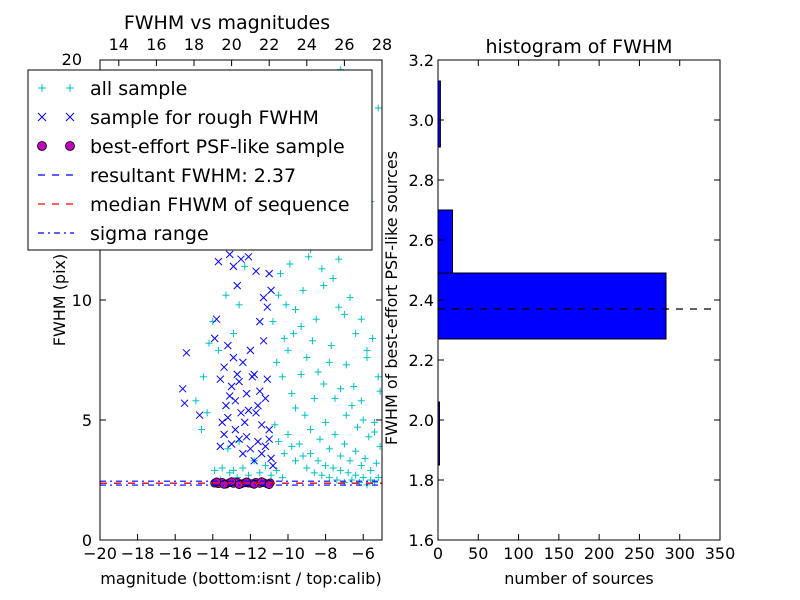 The height and width of the screenshot is (600, 800). What do you see at coordinates (599, 553) in the screenshot?
I see `histogram-x-tick-label-4: 200` at bounding box center [599, 553].